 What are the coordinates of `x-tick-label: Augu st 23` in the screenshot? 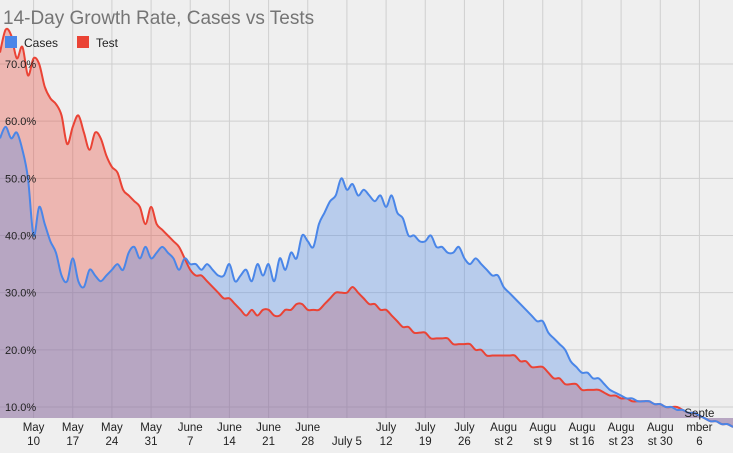 It's located at (621, 435).